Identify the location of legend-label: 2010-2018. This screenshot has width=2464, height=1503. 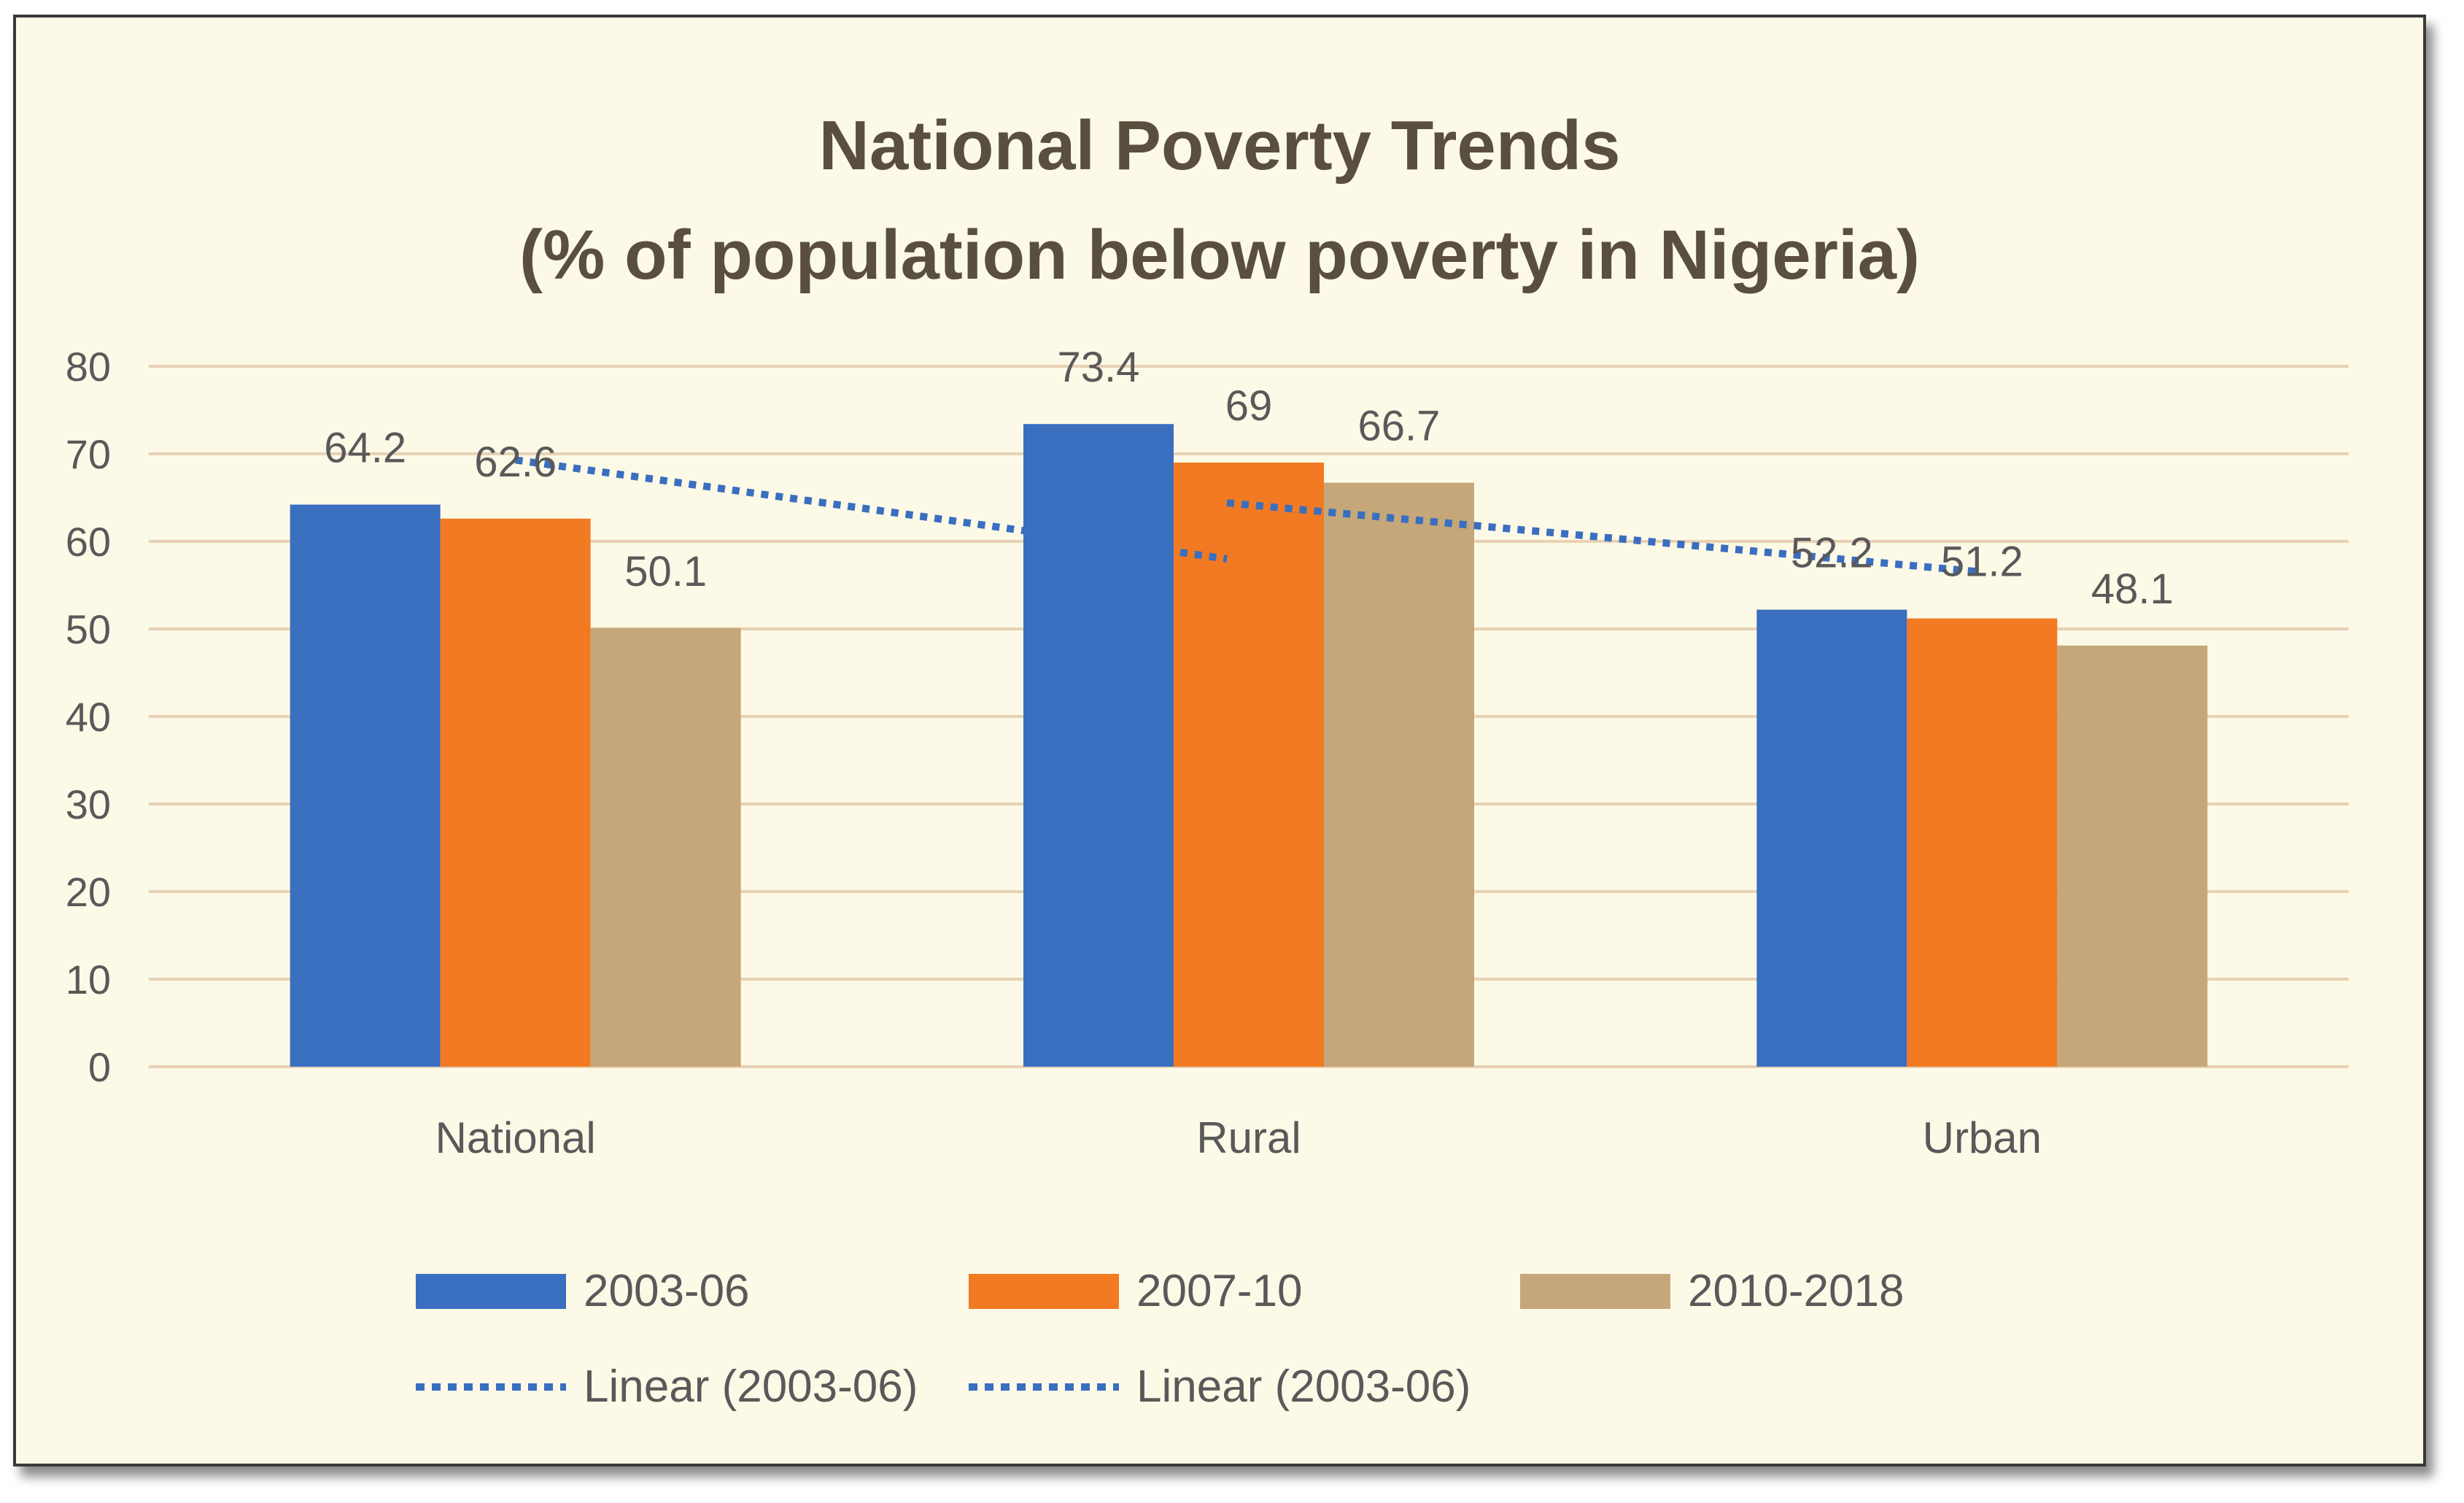
(1796, 1291).